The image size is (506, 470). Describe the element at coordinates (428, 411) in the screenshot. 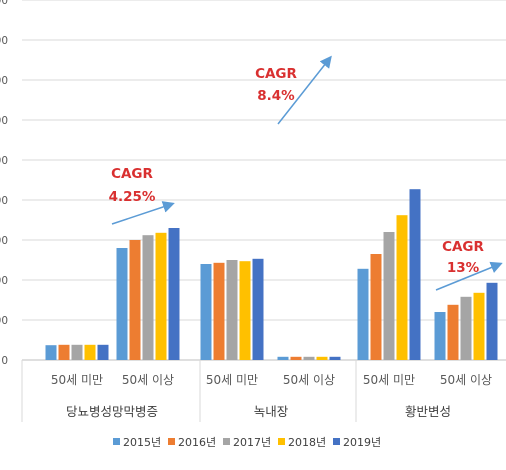

I see `group-label: 황반변성` at that location.